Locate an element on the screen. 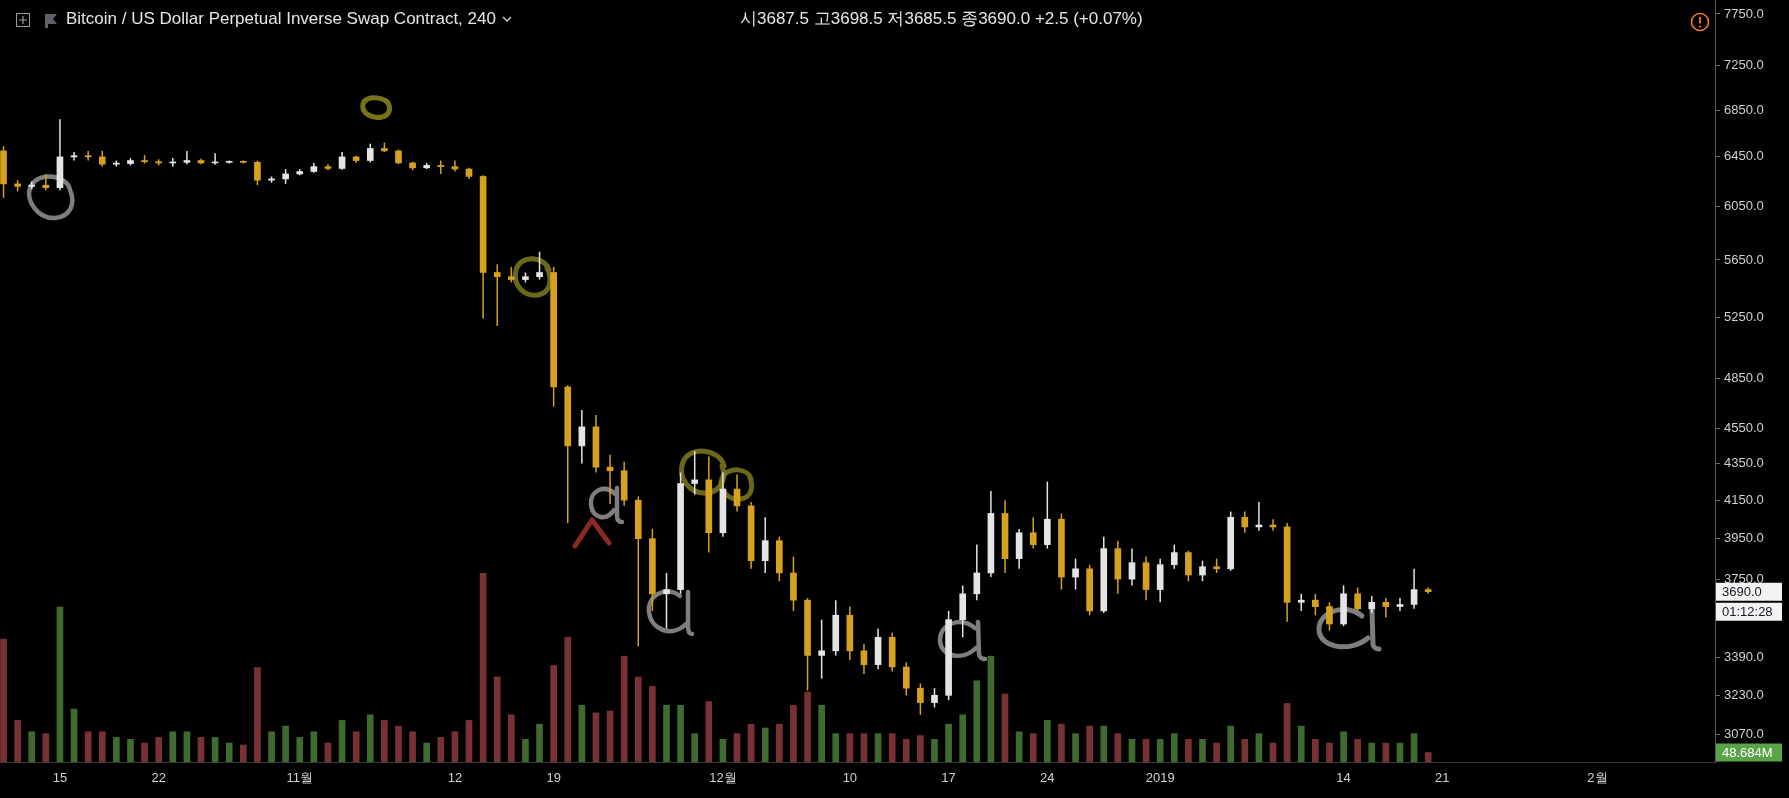 The width and height of the screenshot is (1789, 798). y-tick-label: 3950.0 is located at coordinates (1744, 538).